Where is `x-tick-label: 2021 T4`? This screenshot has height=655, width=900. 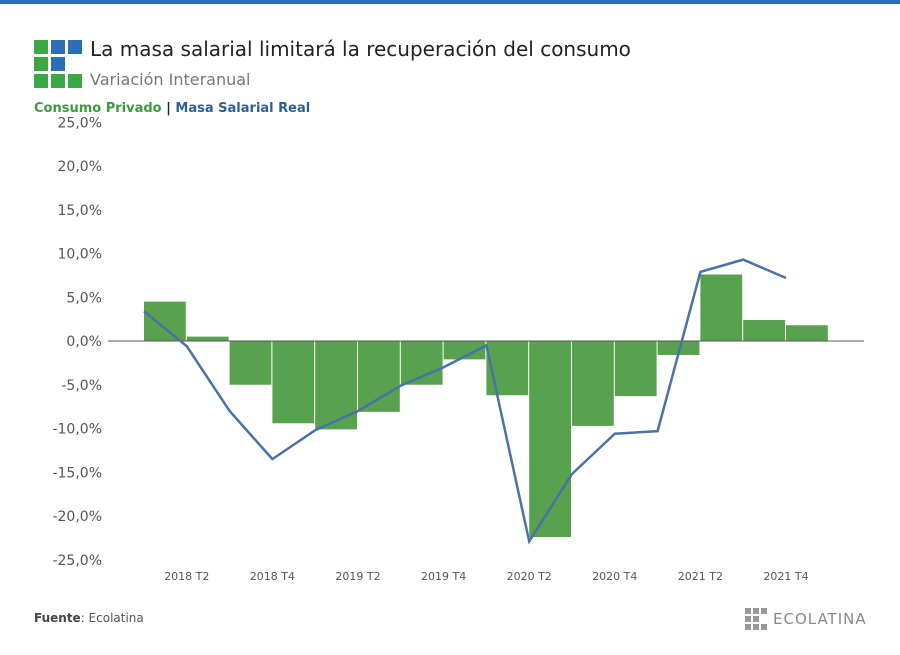
x-tick-label: 2021 T4 is located at coordinates (785, 576).